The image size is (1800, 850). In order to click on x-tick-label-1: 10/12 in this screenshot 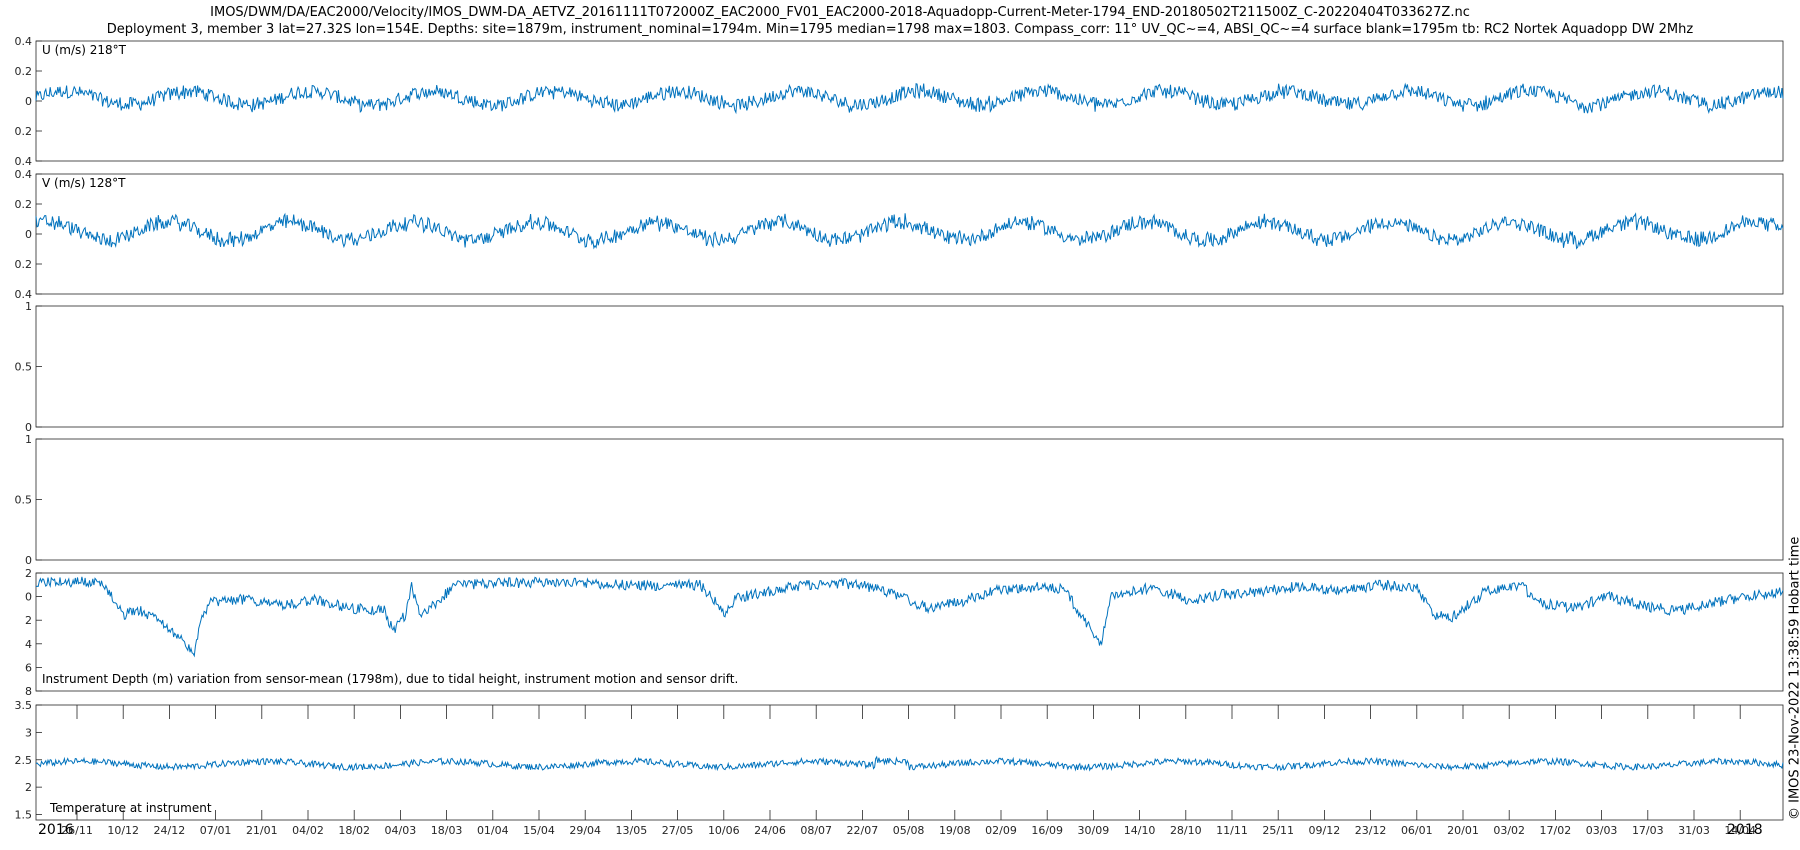, I will do `click(123, 830)`.